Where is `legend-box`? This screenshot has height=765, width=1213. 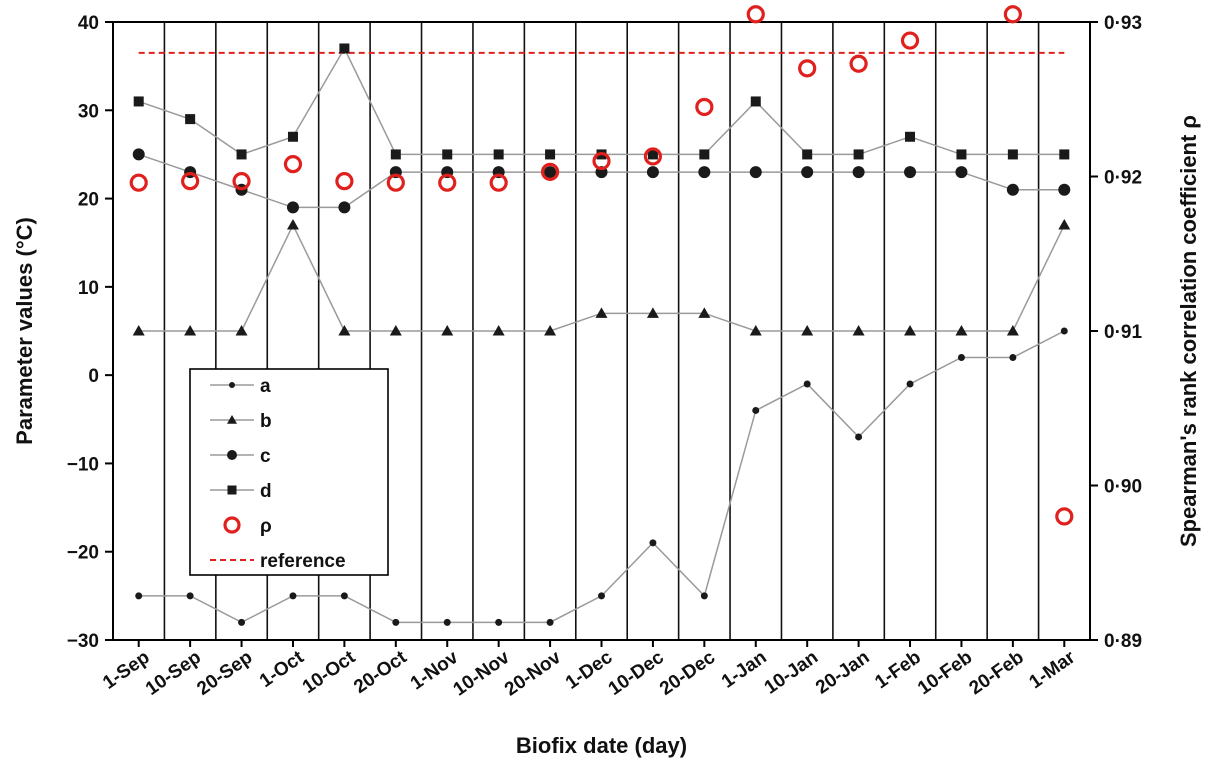
legend-box is located at coordinates (289, 472).